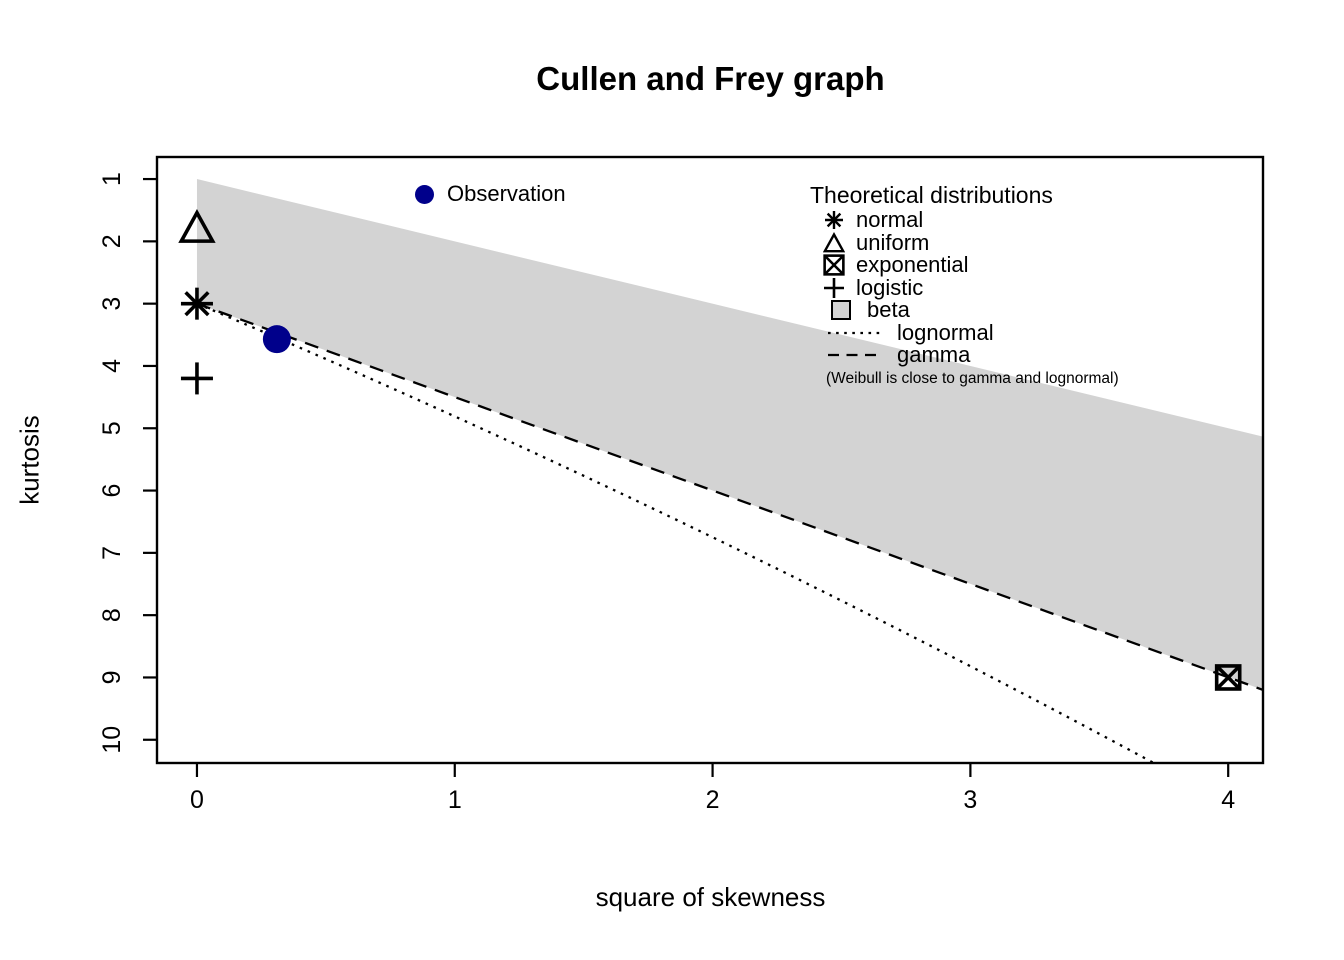  I want to click on legend-item-gamma: gamma, so click(964, 355).